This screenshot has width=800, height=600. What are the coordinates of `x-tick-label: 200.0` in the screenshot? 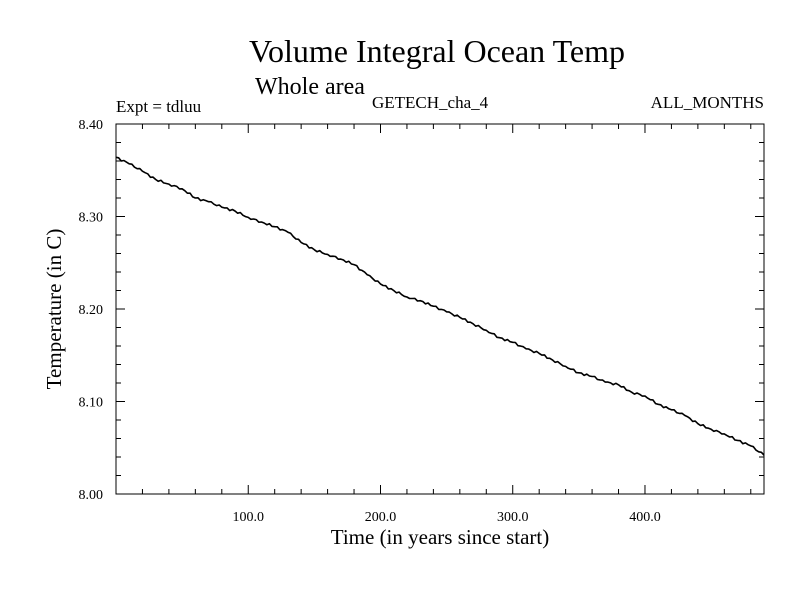 It's located at (381, 517).